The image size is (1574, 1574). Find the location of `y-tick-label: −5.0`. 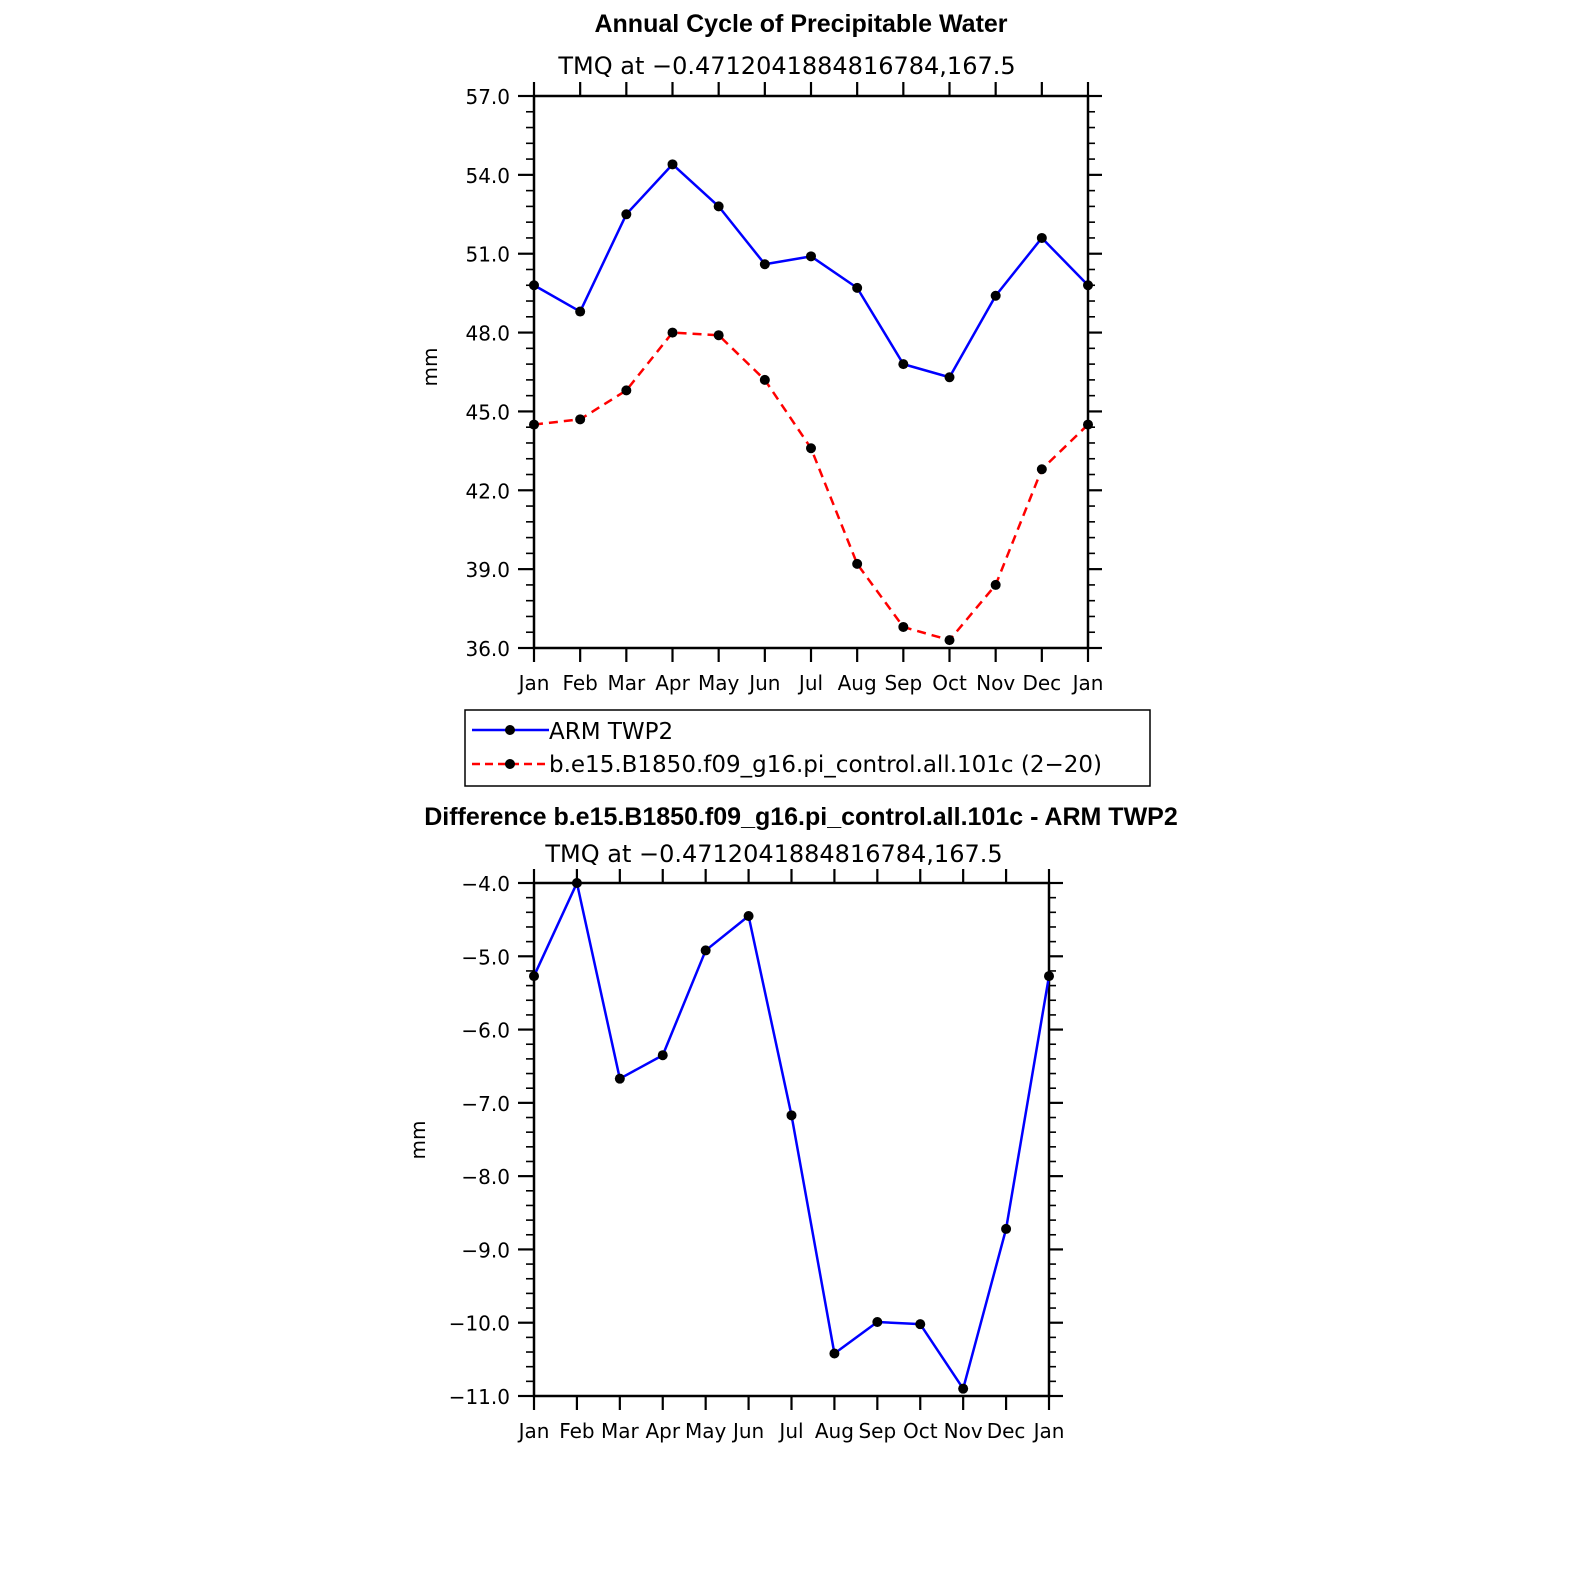

y-tick-label: −5.0 is located at coordinates (485, 957).